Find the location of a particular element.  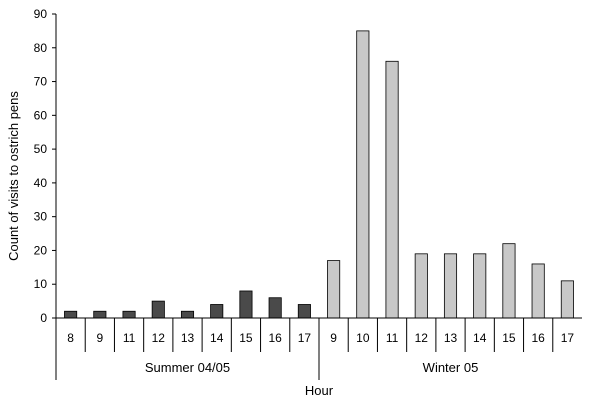

group-label-summer: Summer 04/05 is located at coordinates (187, 367).